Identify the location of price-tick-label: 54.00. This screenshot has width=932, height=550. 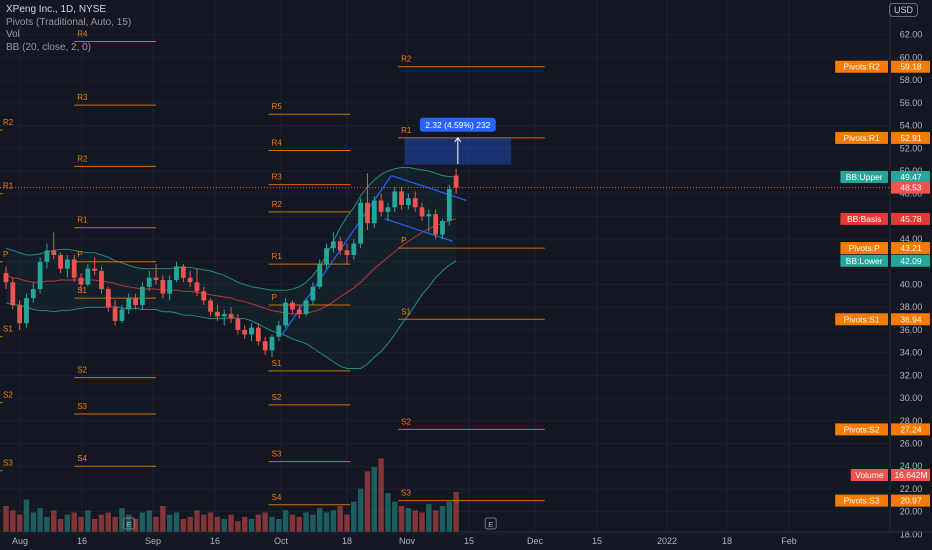
(911, 126).